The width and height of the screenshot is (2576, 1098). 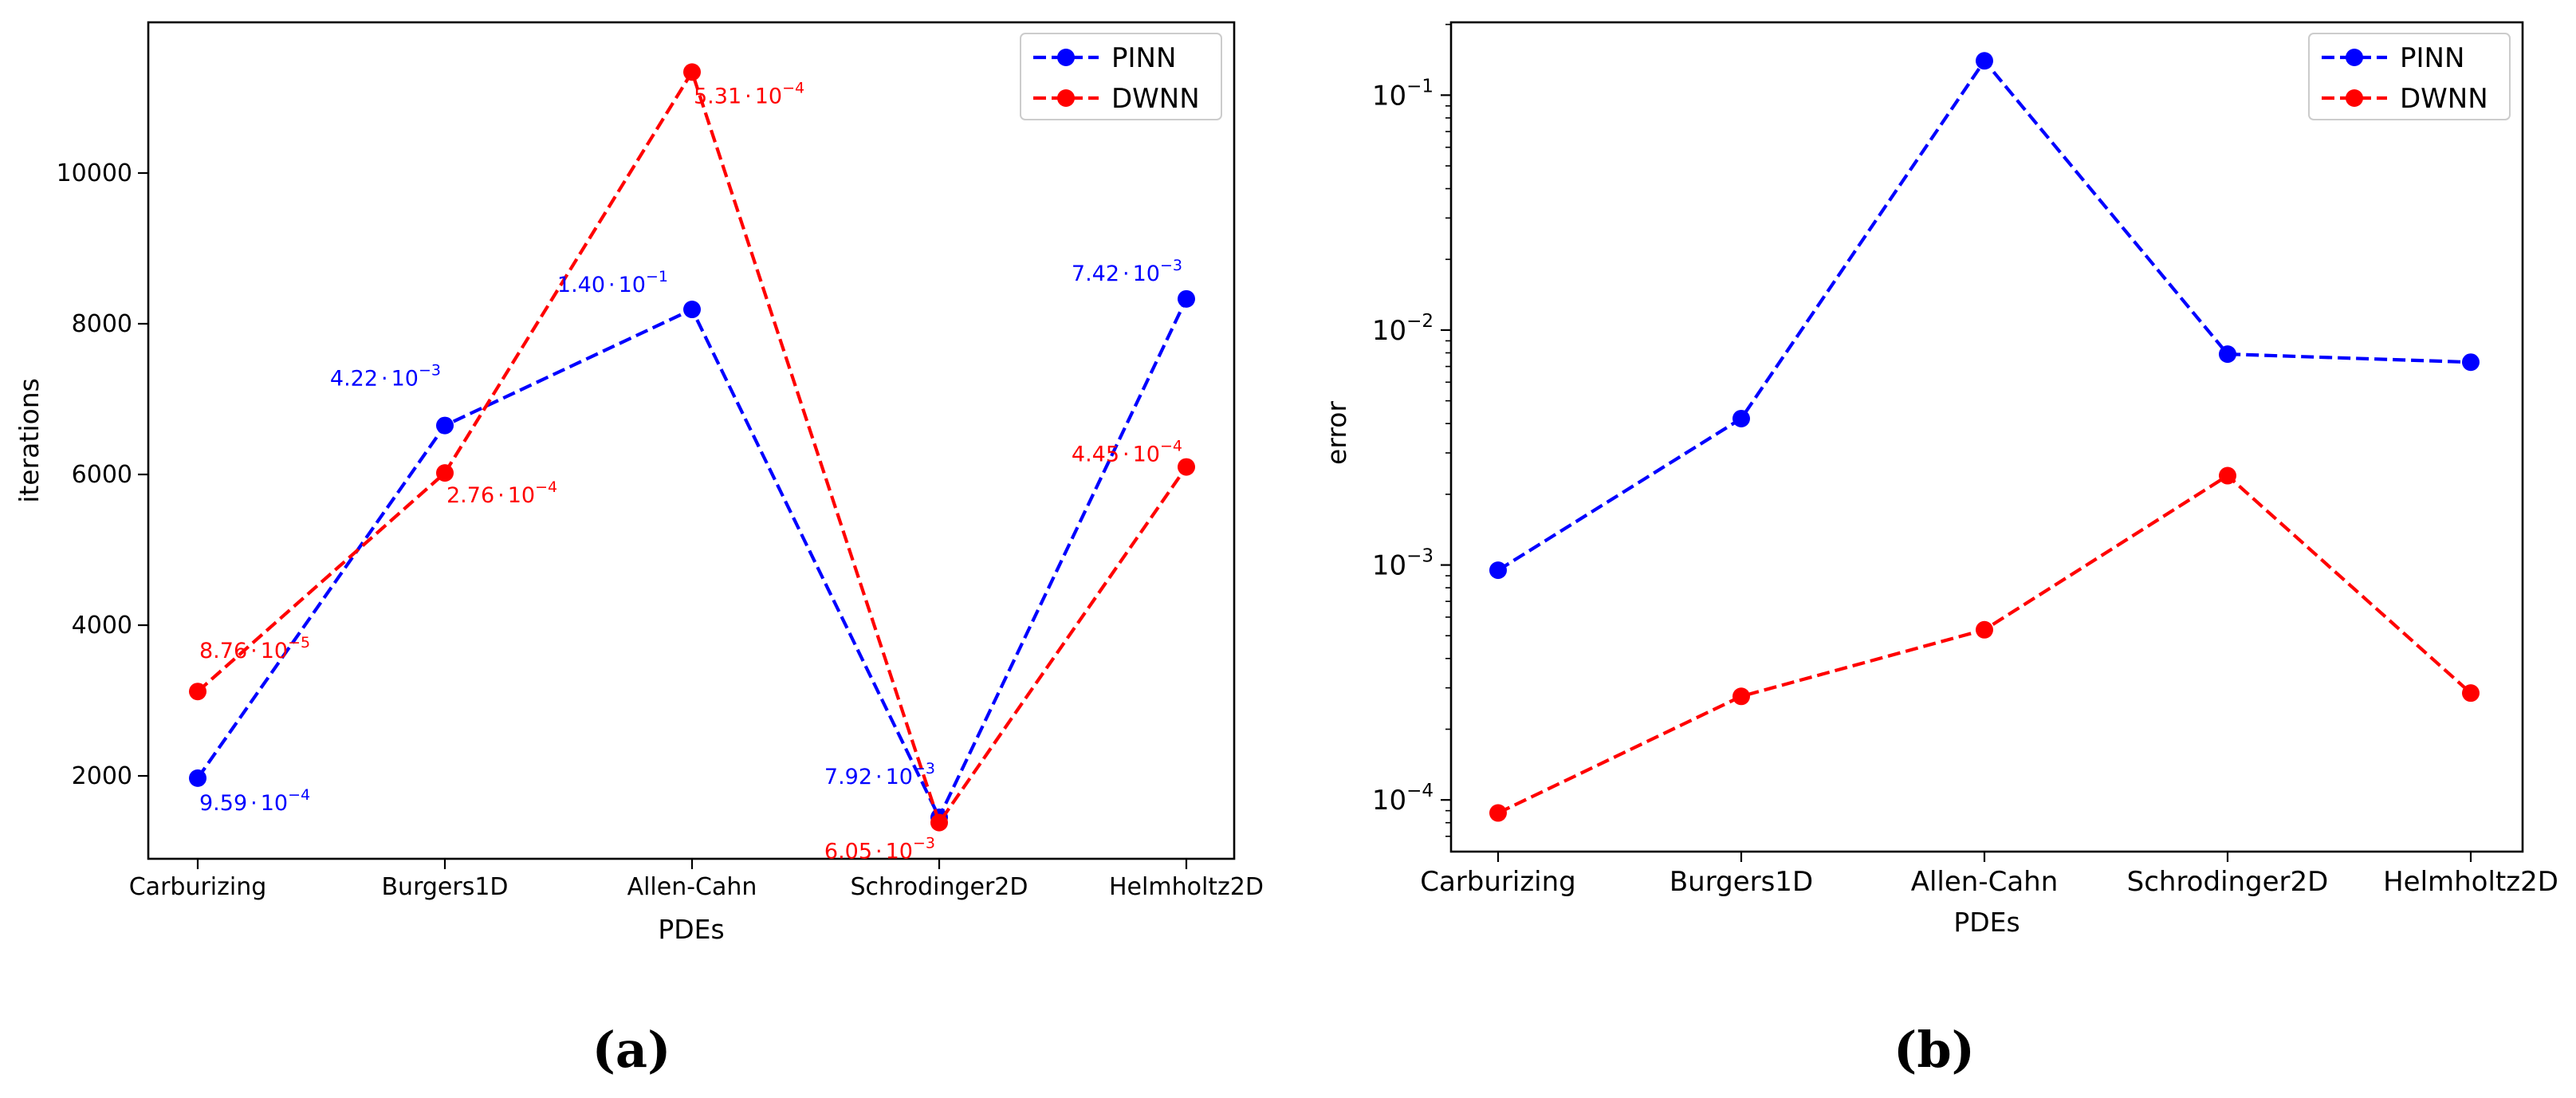 I want to click on y-tick-exponent: −3, so click(x=1420, y=556).